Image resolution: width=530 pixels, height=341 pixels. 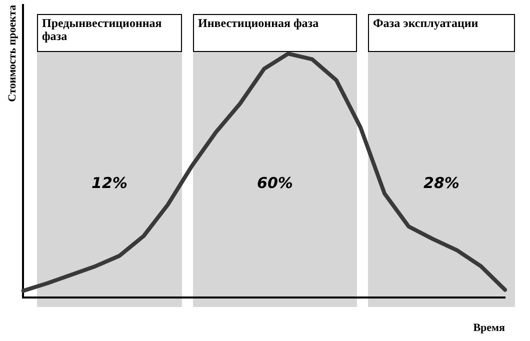 I want to click on annotation: 12%, so click(x=109, y=183).